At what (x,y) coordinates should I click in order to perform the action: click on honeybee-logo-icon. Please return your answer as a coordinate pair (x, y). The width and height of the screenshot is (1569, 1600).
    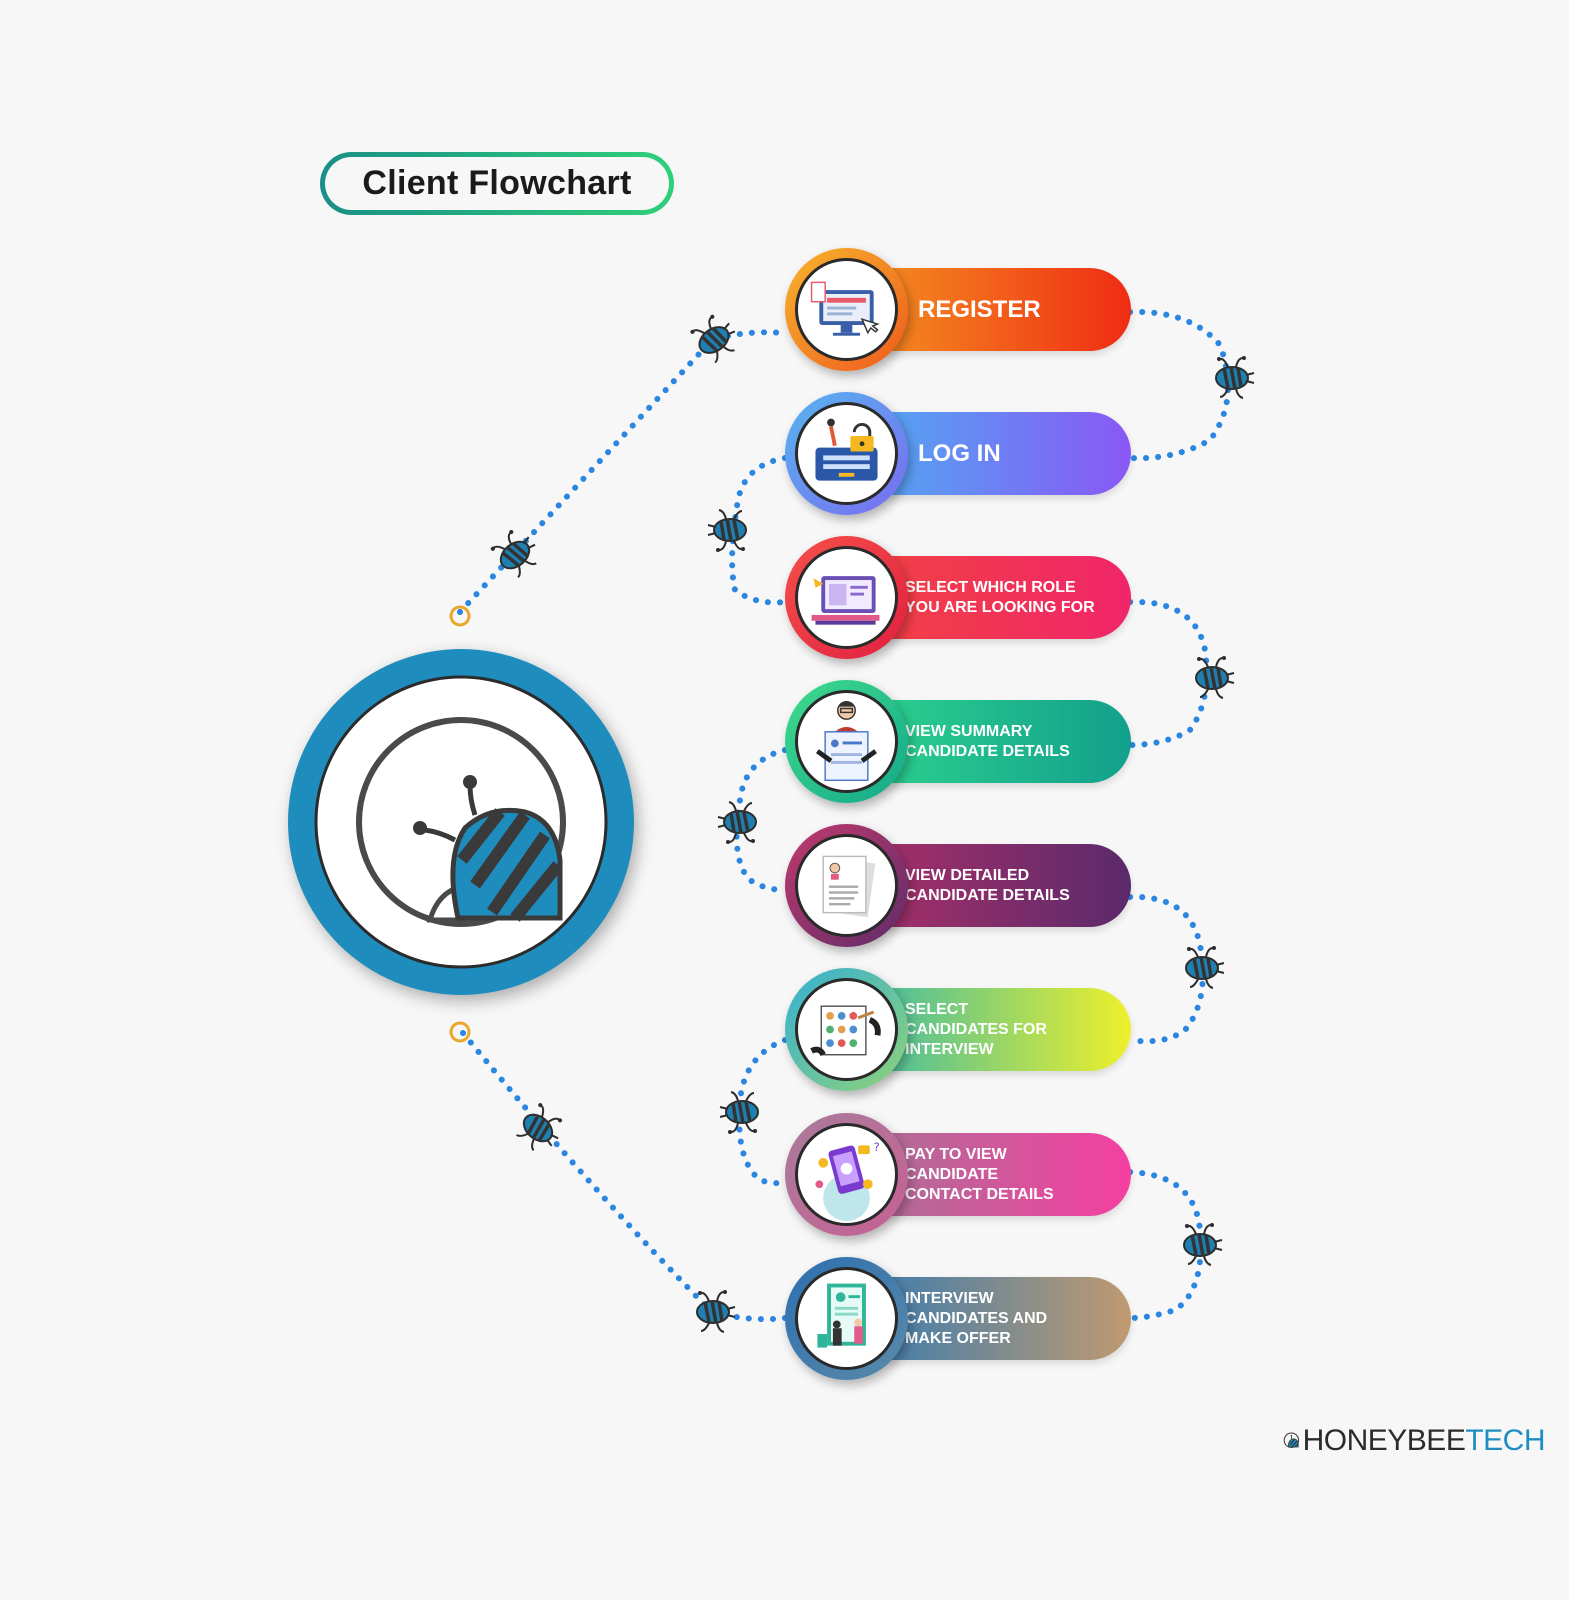
    Looking at the image, I should click on (1291, 1440).